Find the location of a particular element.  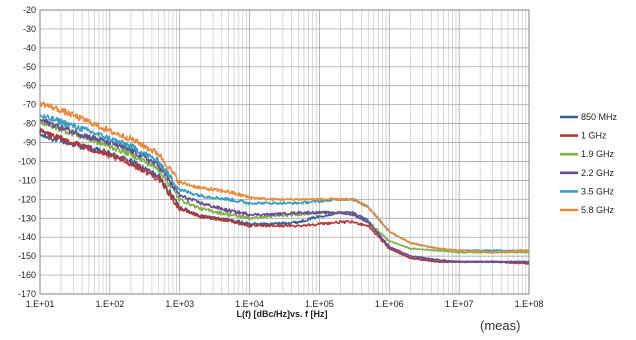

y-tick-label: -90 is located at coordinates (29, 143).